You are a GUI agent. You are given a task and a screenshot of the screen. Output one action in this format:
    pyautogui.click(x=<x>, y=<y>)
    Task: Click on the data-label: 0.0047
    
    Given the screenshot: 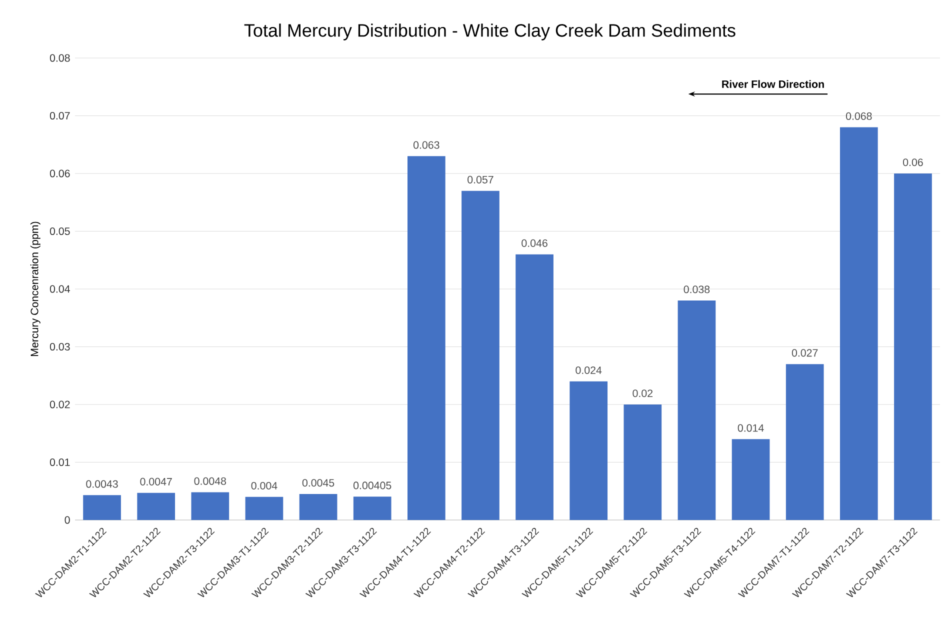 What is the action you would take?
    pyautogui.click(x=156, y=482)
    